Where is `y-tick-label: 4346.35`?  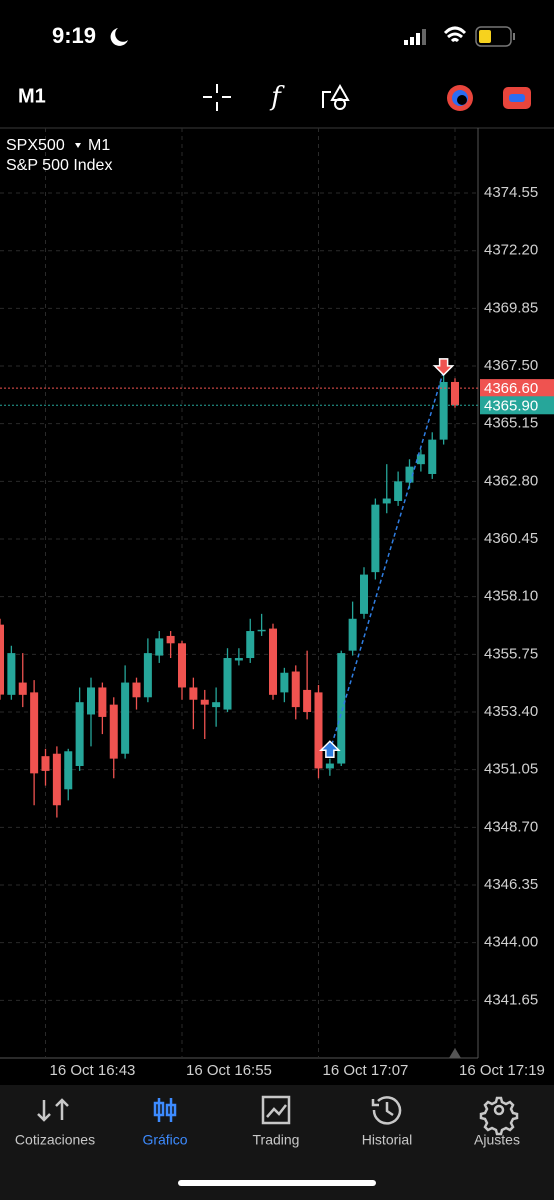 y-tick-label: 4346.35 is located at coordinates (511, 884).